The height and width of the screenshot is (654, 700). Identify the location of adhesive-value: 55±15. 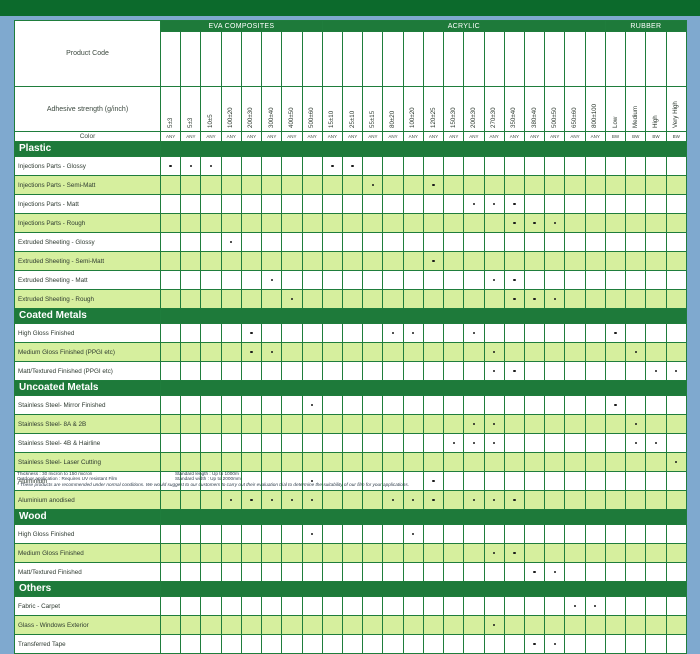
(372, 119).